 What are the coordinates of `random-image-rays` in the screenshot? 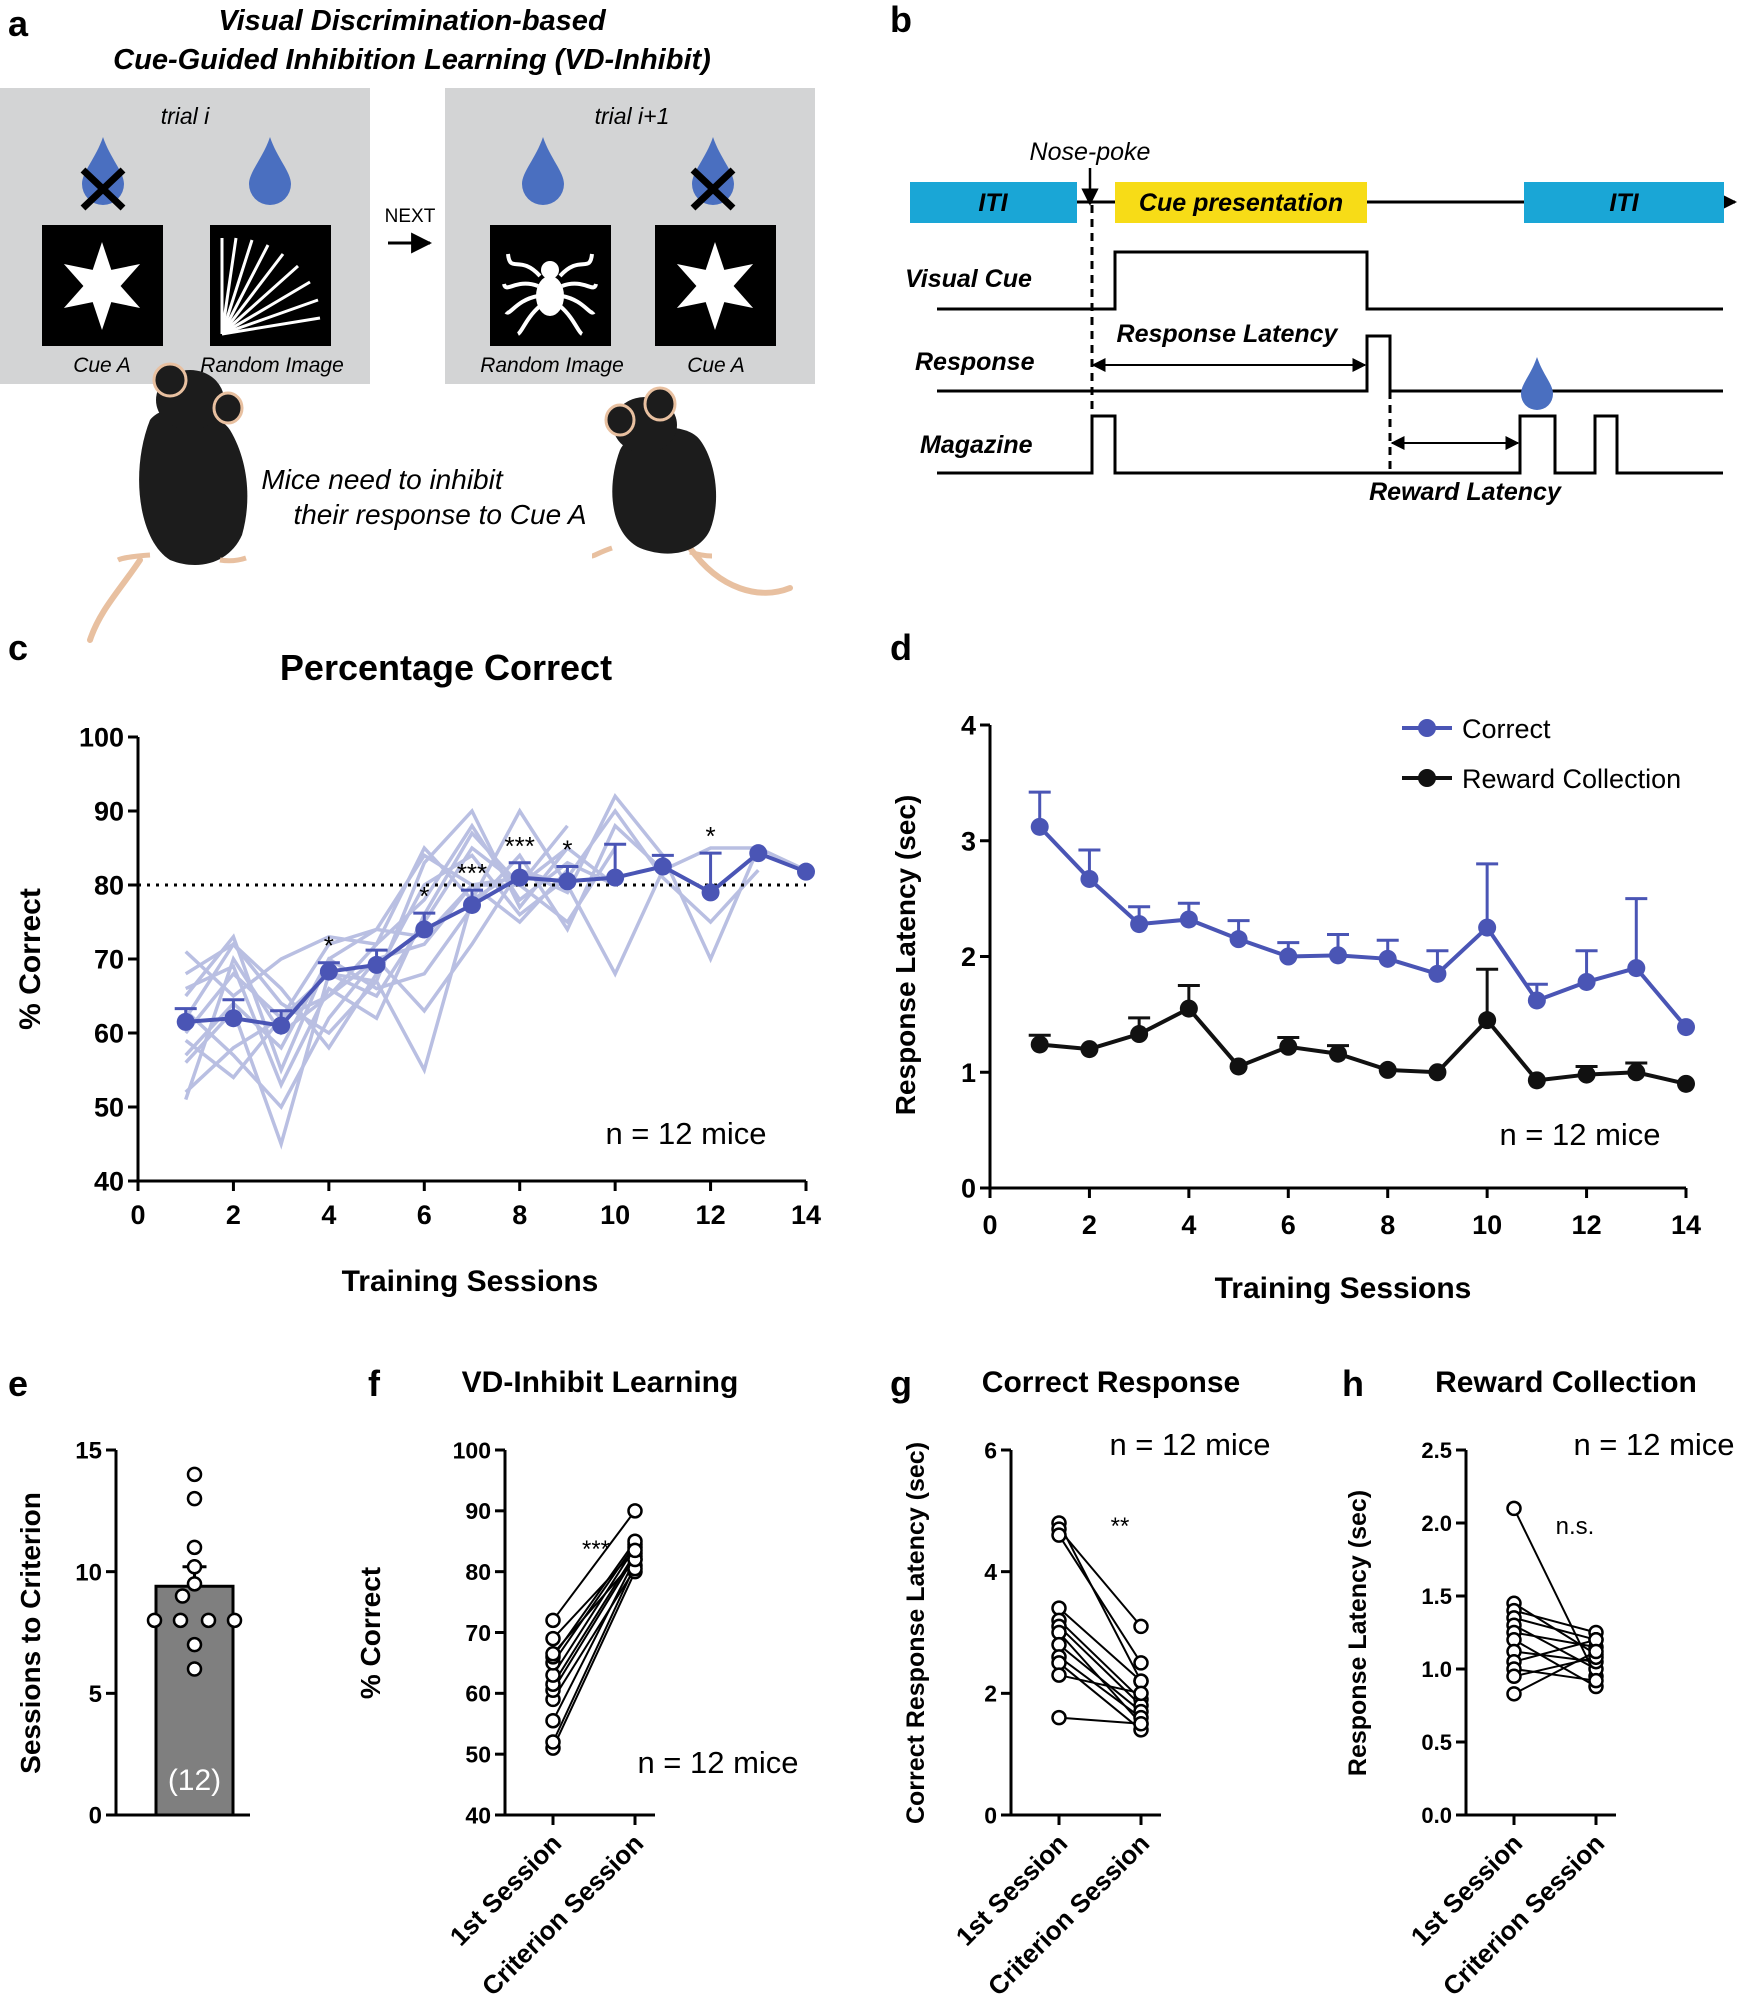 It's located at (270, 285).